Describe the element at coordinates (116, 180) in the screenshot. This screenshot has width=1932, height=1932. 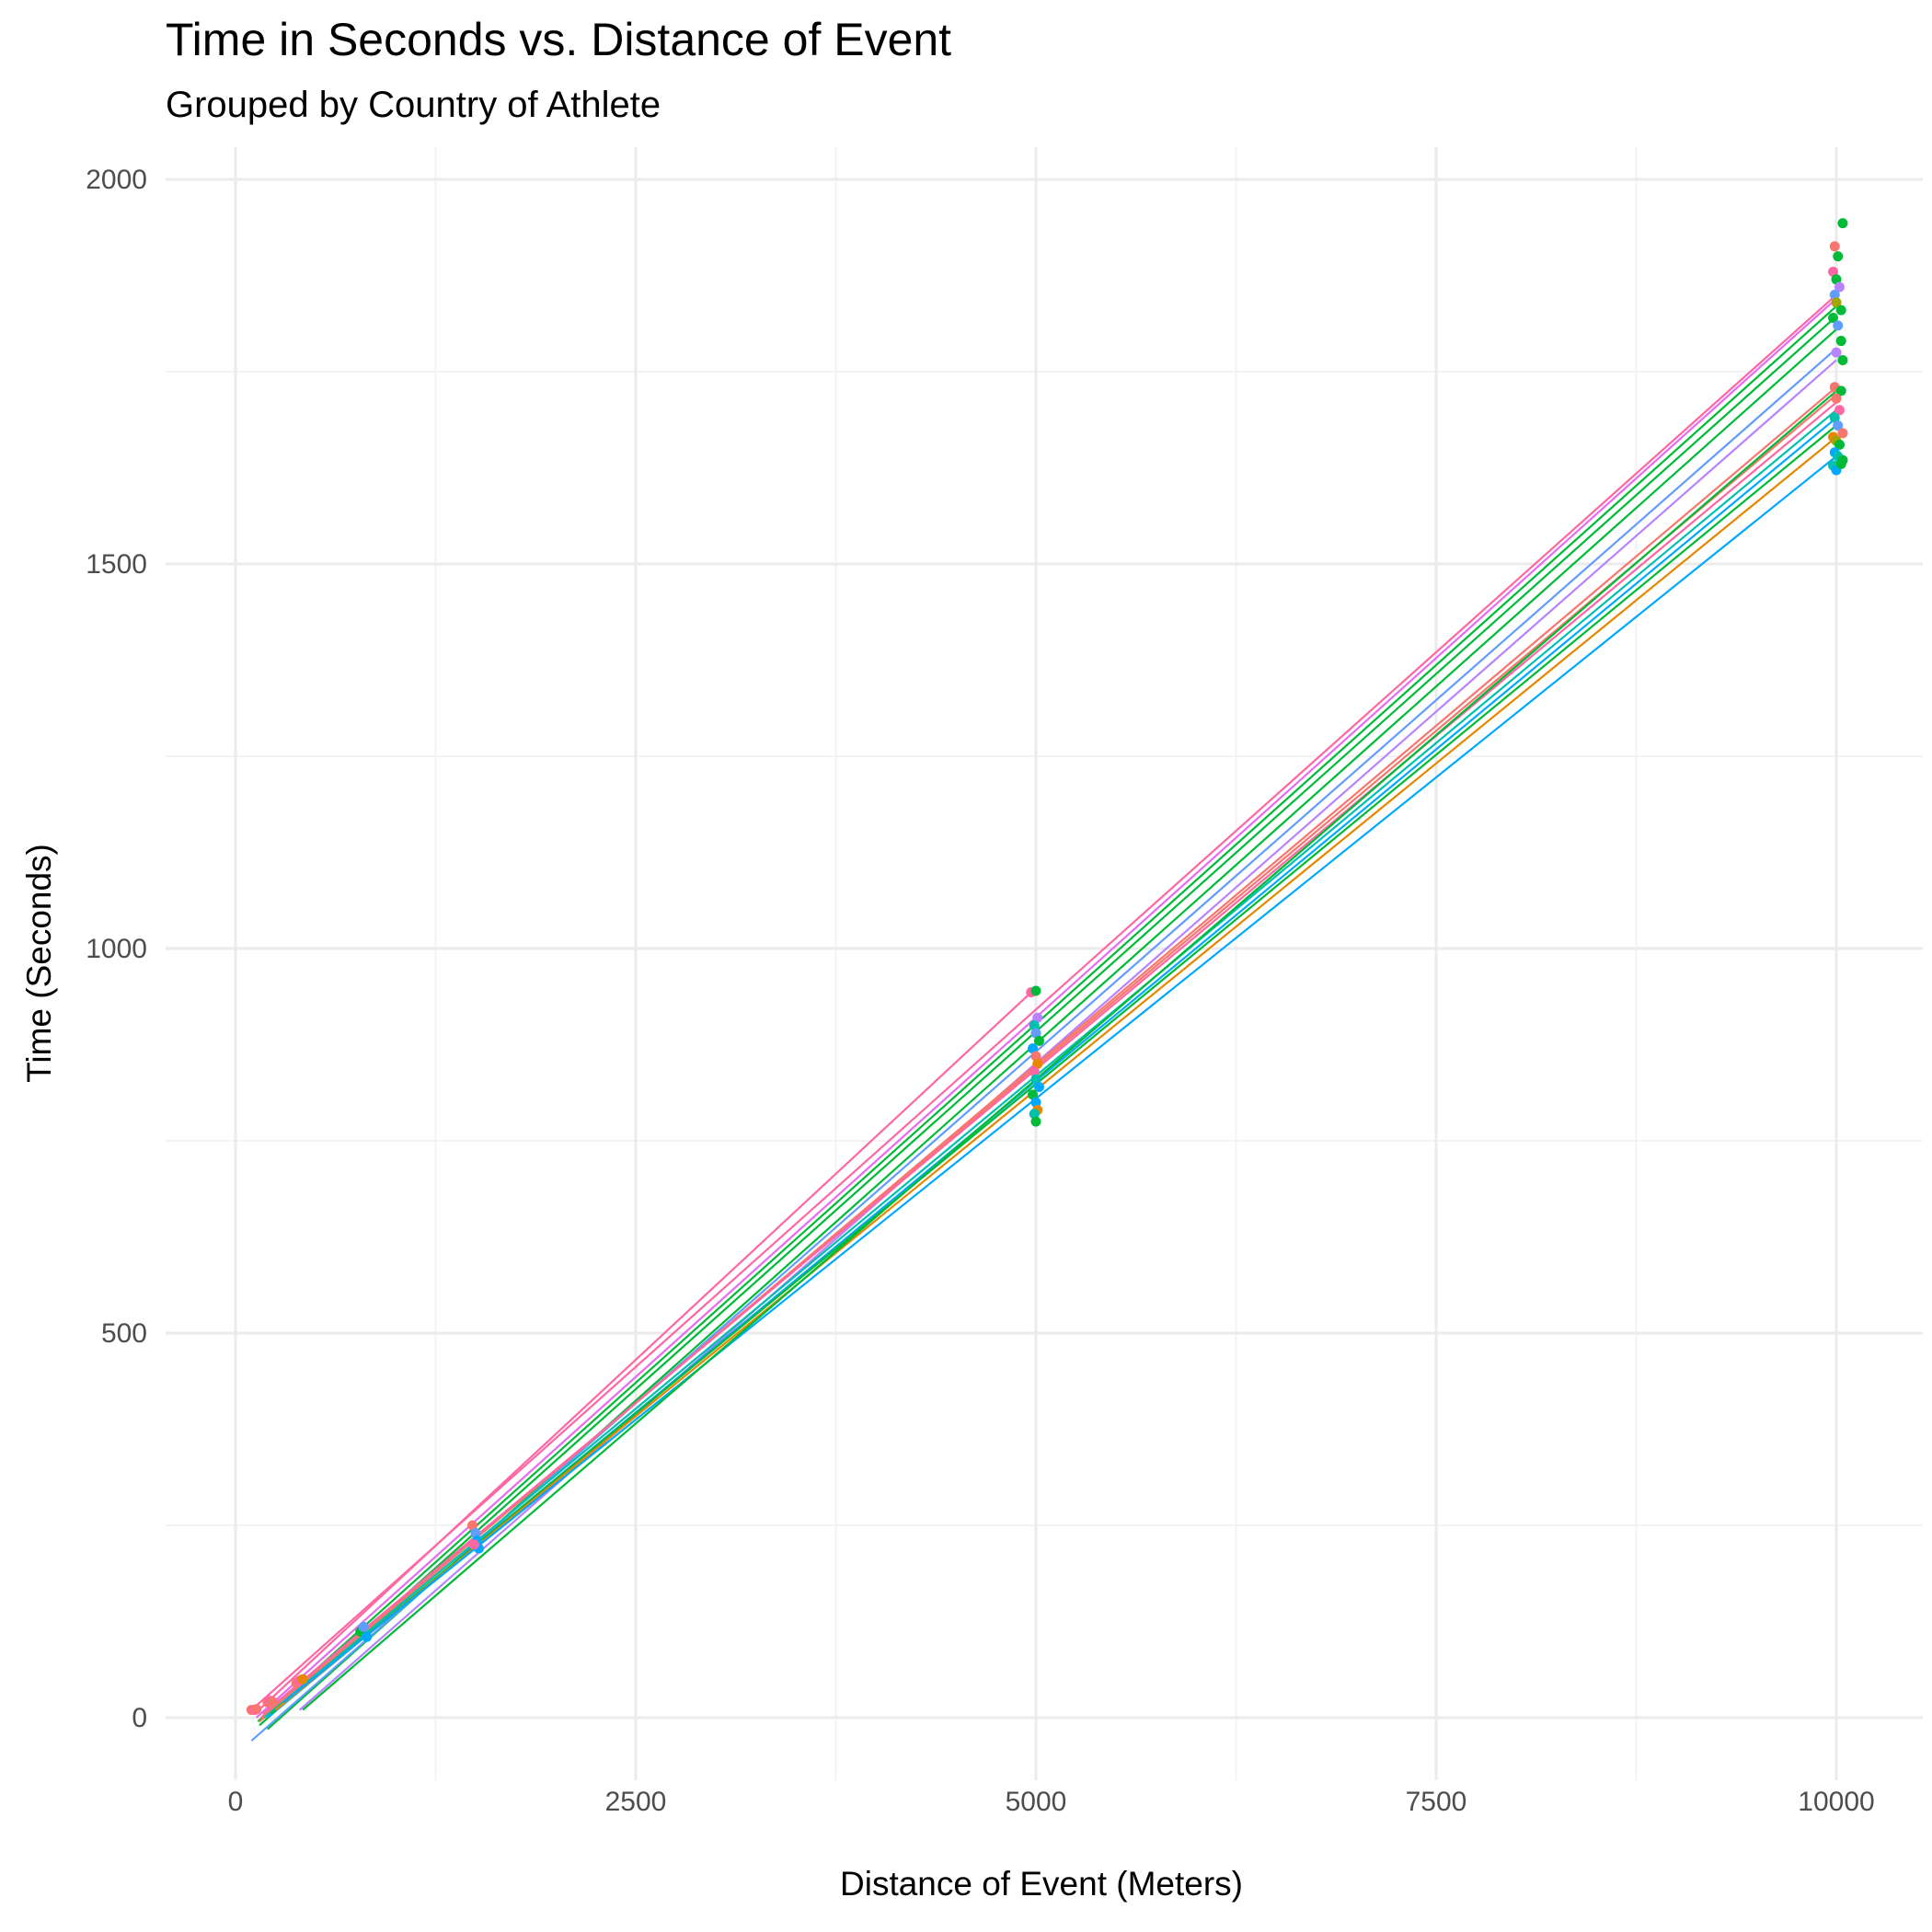
I see `y-tick-label: 2000` at that location.